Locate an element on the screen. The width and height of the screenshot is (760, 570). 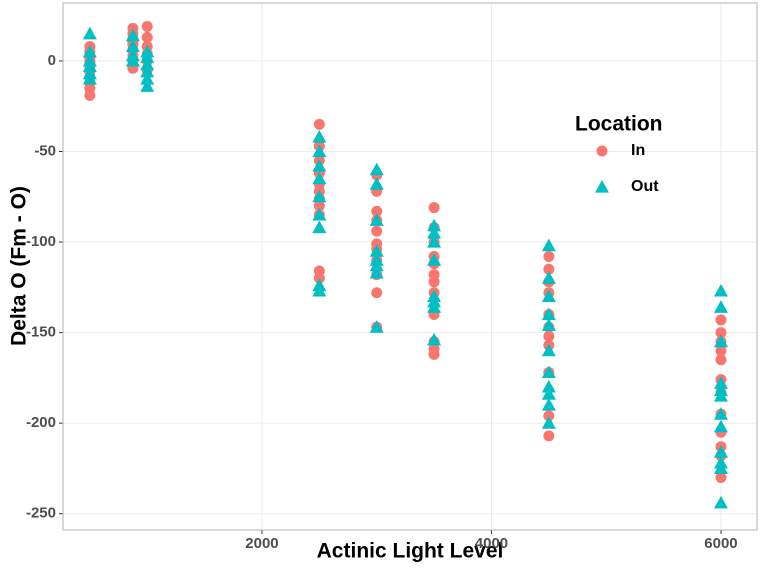
legend-label: Out is located at coordinates (645, 186).